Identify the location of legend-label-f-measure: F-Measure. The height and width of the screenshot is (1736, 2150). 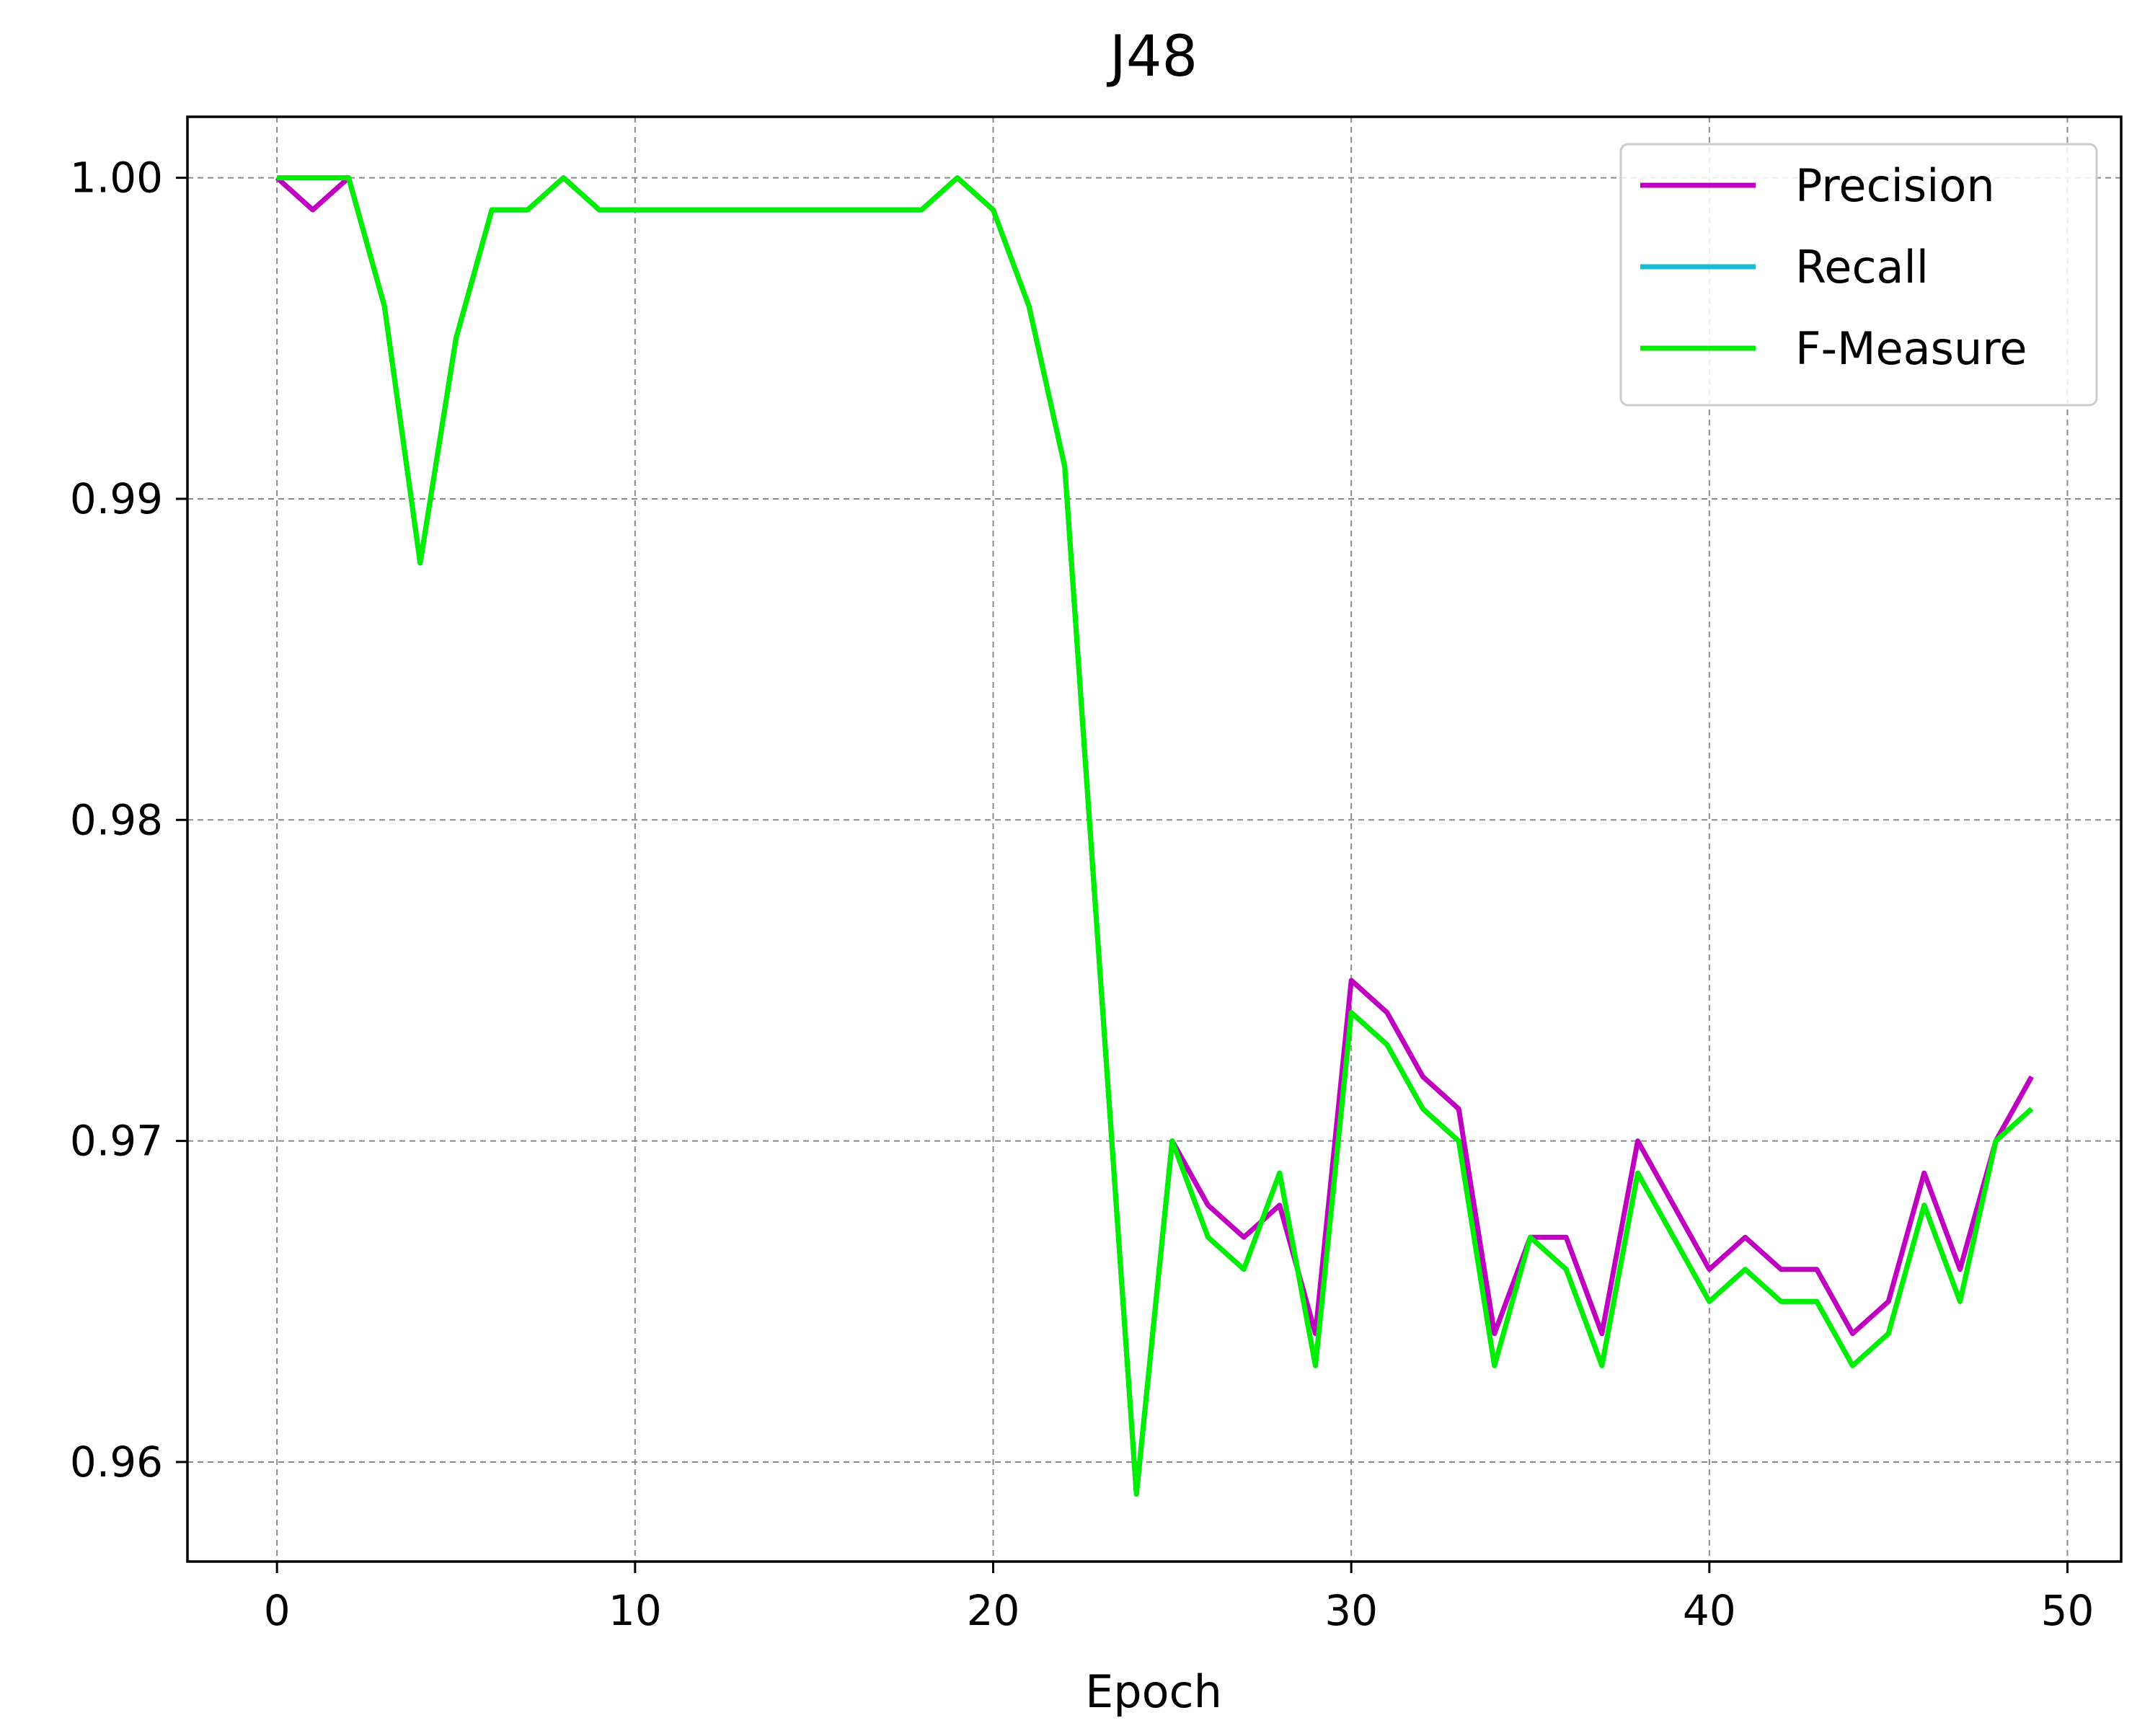
(1911, 348).